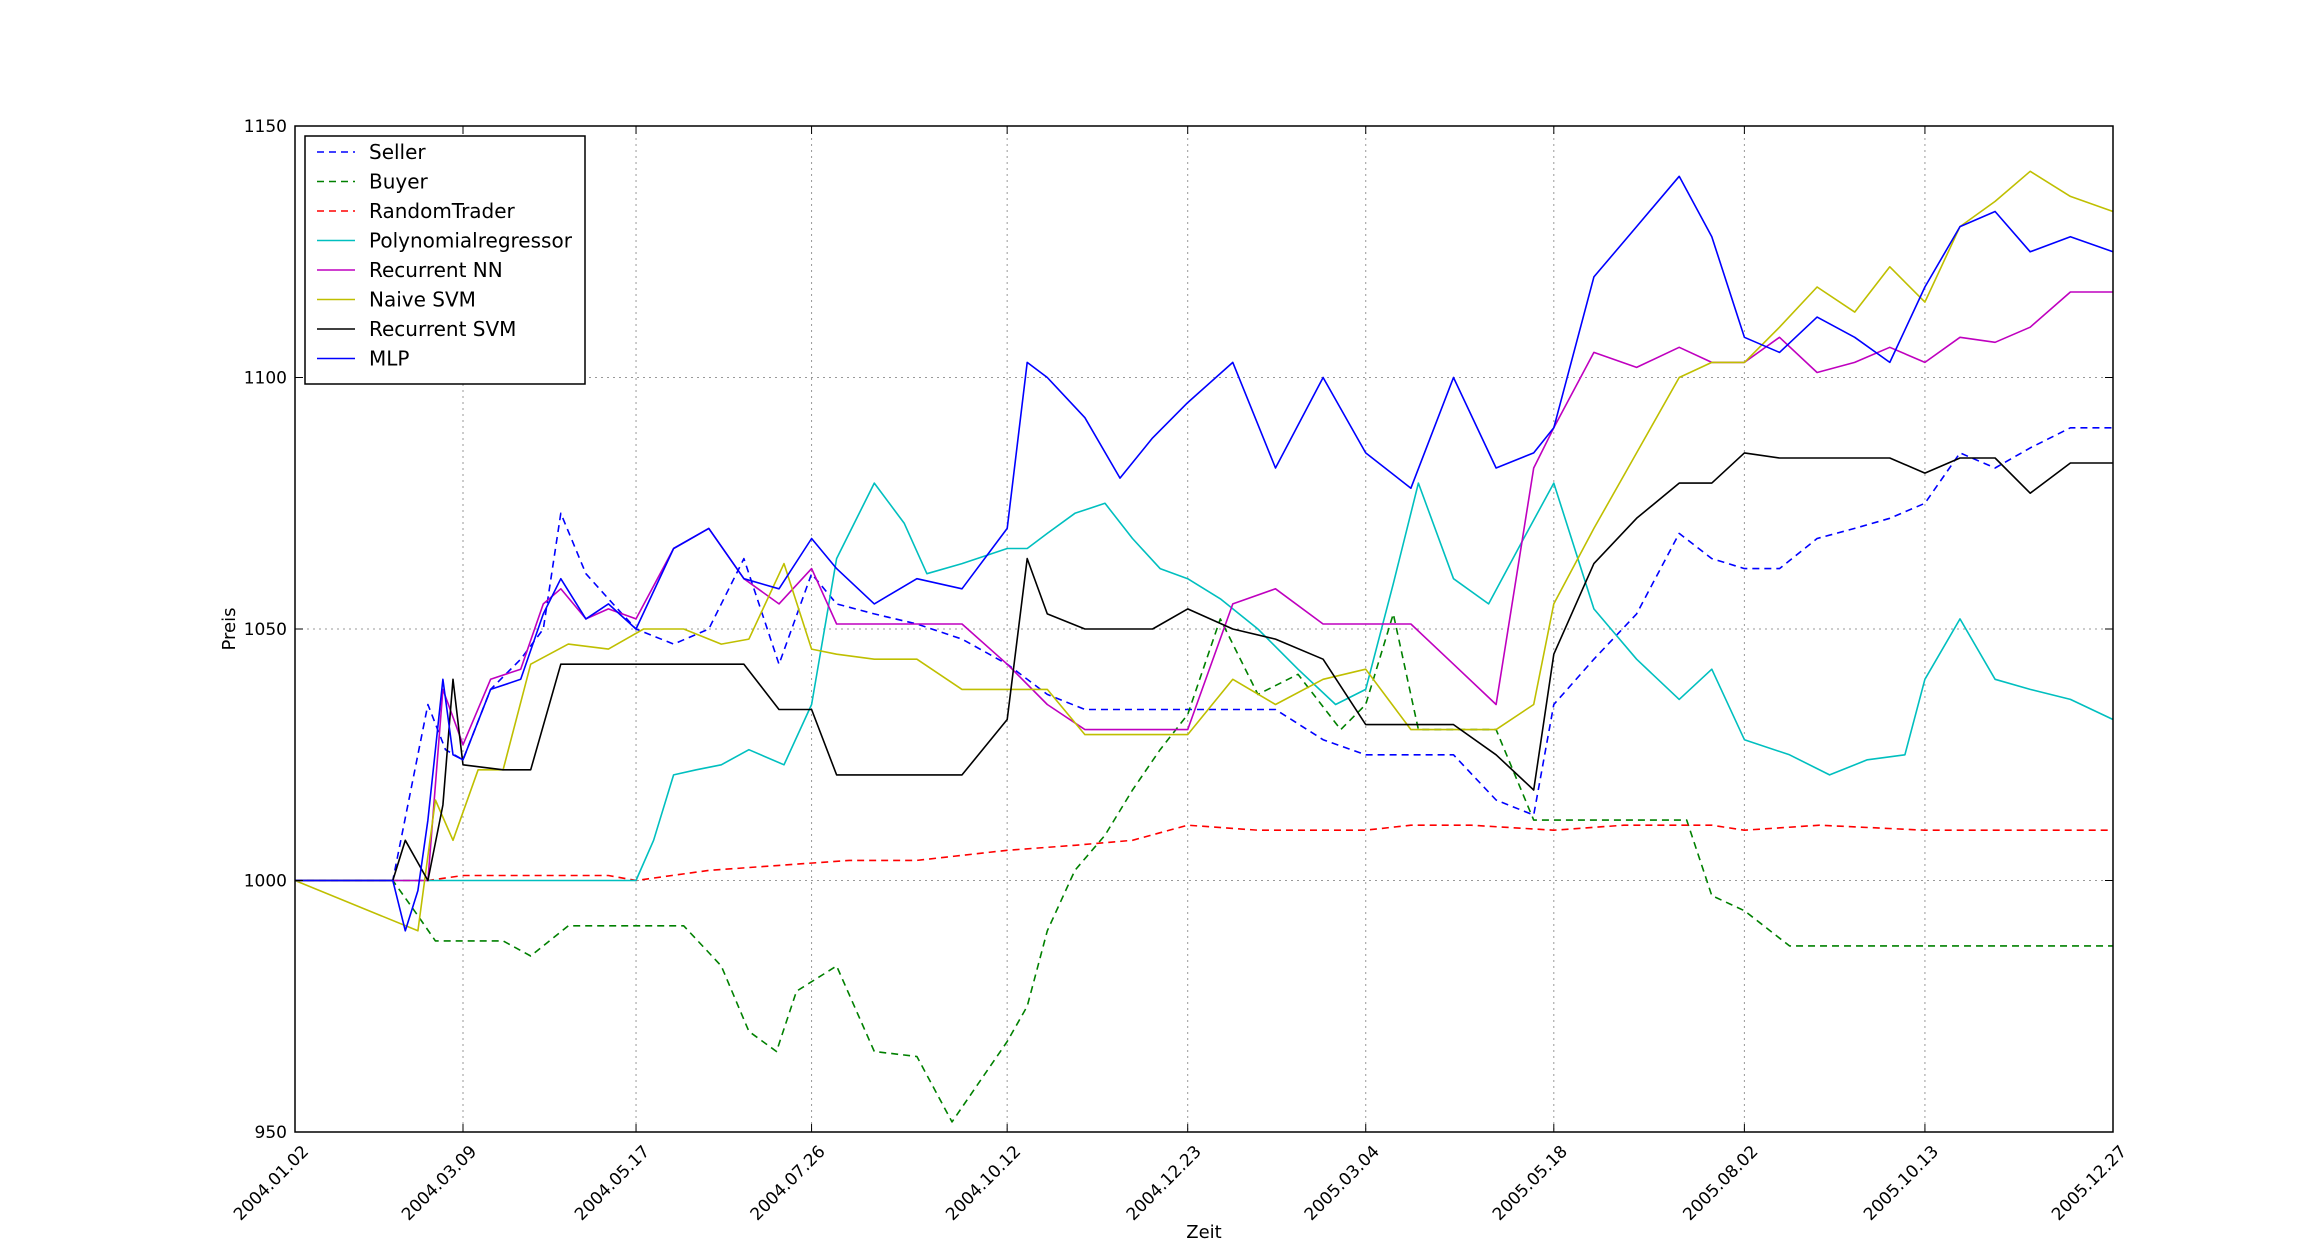  Describe the element at coordinates (229, 629) in the screenshot. I see `y-axis-label: Preis` at that location.